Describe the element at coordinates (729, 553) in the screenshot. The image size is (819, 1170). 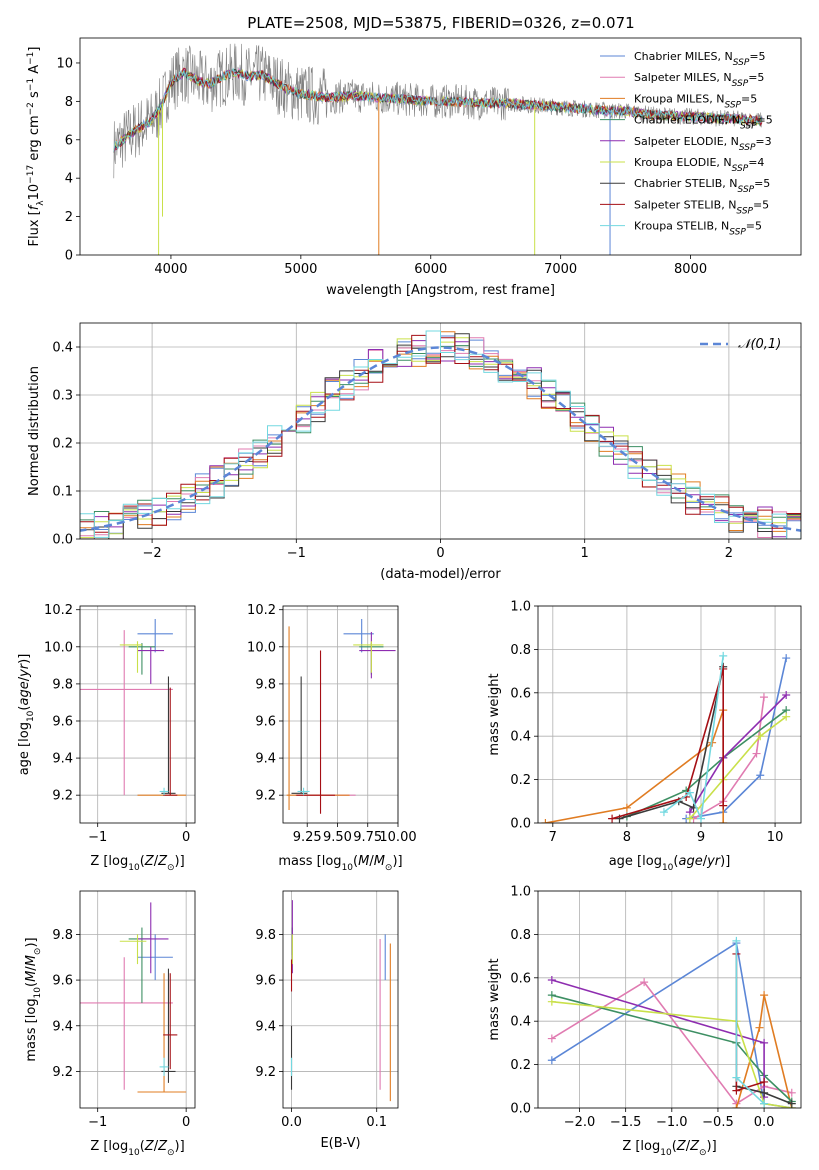
I see `residuals-xtick-label: 2` at that location.